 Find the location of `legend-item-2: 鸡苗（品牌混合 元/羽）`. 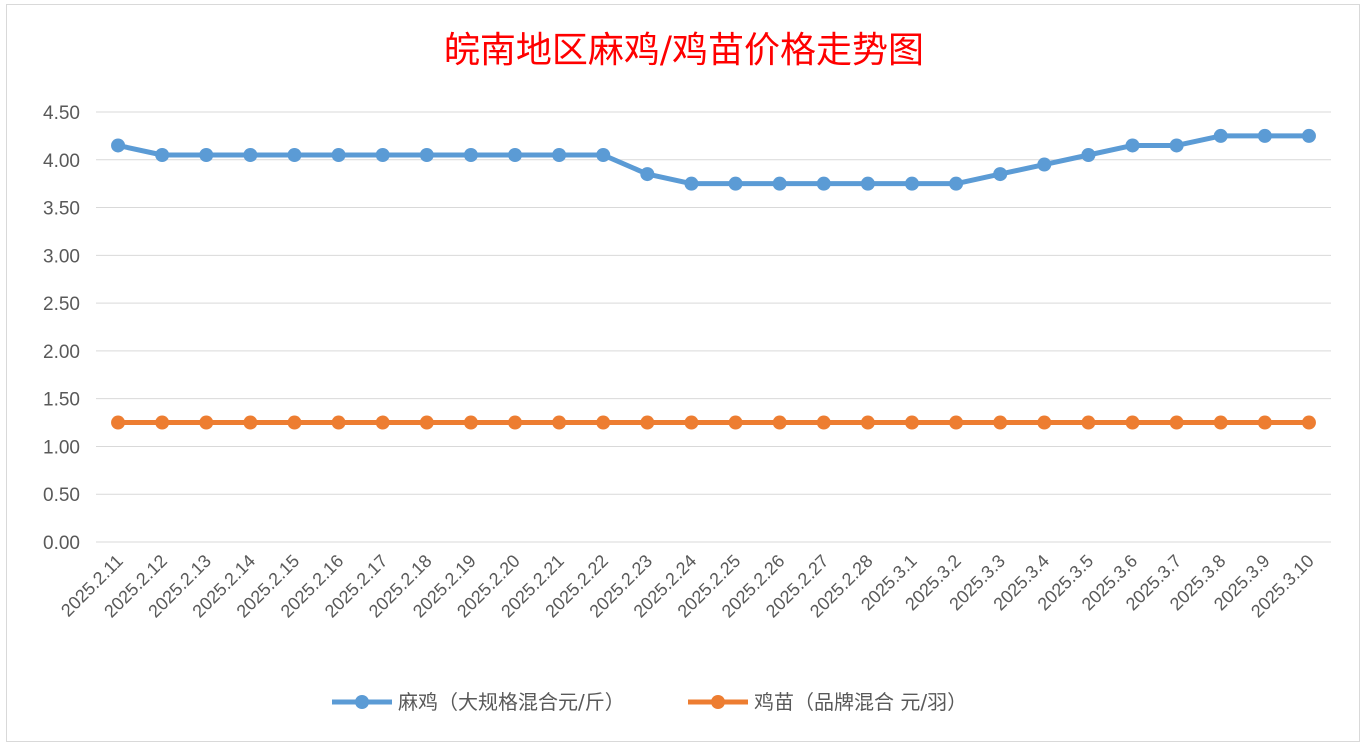

legend-item-2: 鸡苗（品牌混合 元/羽） is located at coordinates (827, 702).